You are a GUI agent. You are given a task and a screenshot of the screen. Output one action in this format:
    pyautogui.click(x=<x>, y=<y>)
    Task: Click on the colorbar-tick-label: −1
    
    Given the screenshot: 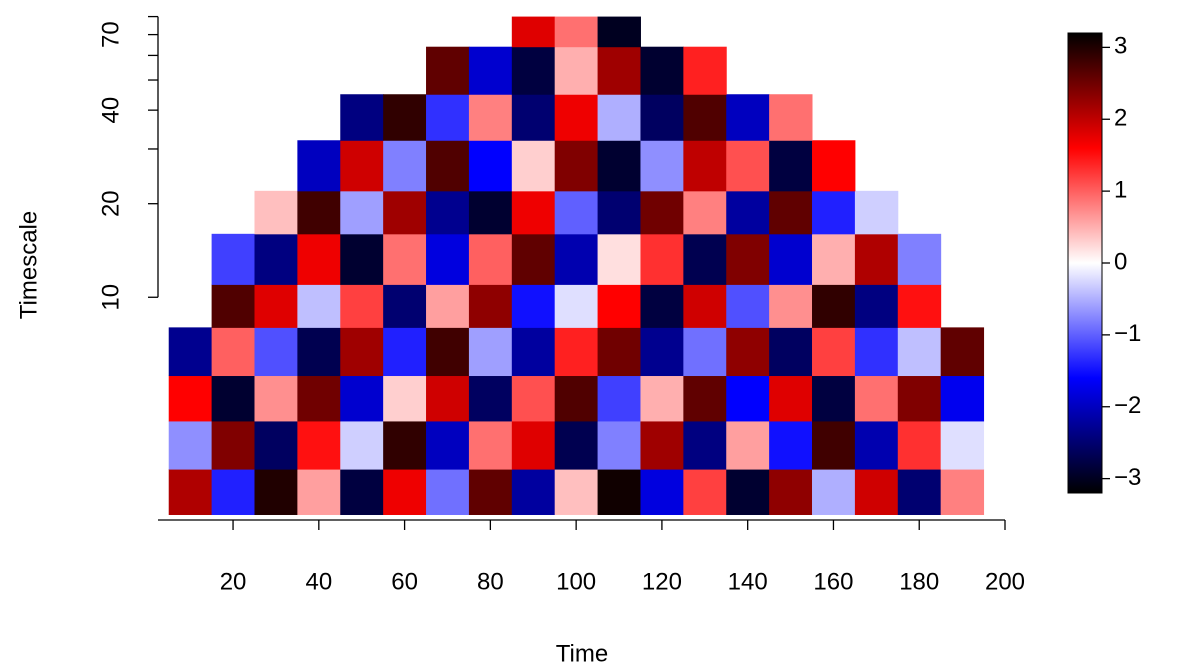 What is the action you would take?
    pyautogui.click(x=1127, y=333)
    